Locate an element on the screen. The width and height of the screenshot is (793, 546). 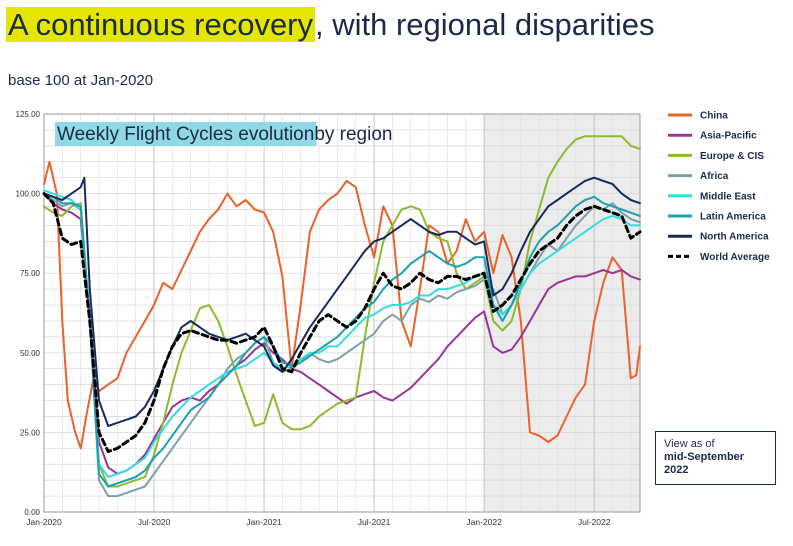
legend-item: Middle East is located at coordinates (712, 196).